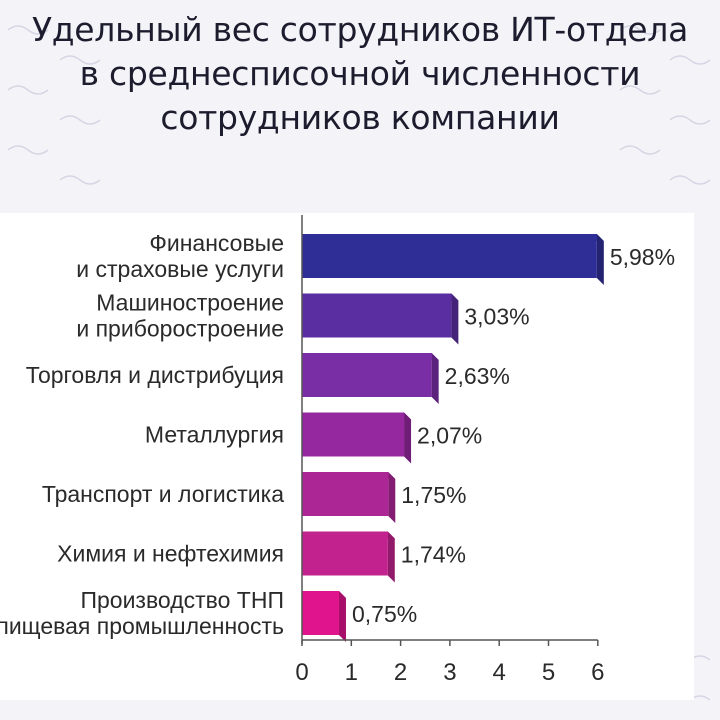 This screenshot has width=720, height=720. I want to click on x-tick-label-2: 2, so click(400, 672).